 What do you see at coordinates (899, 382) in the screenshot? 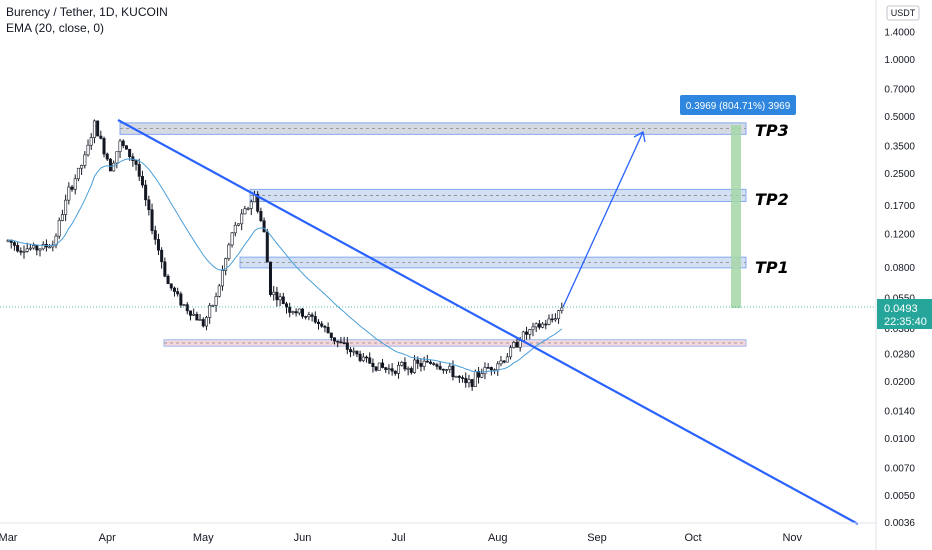
I see `price-tick: 0.0200` at bounding box center [899, 382].